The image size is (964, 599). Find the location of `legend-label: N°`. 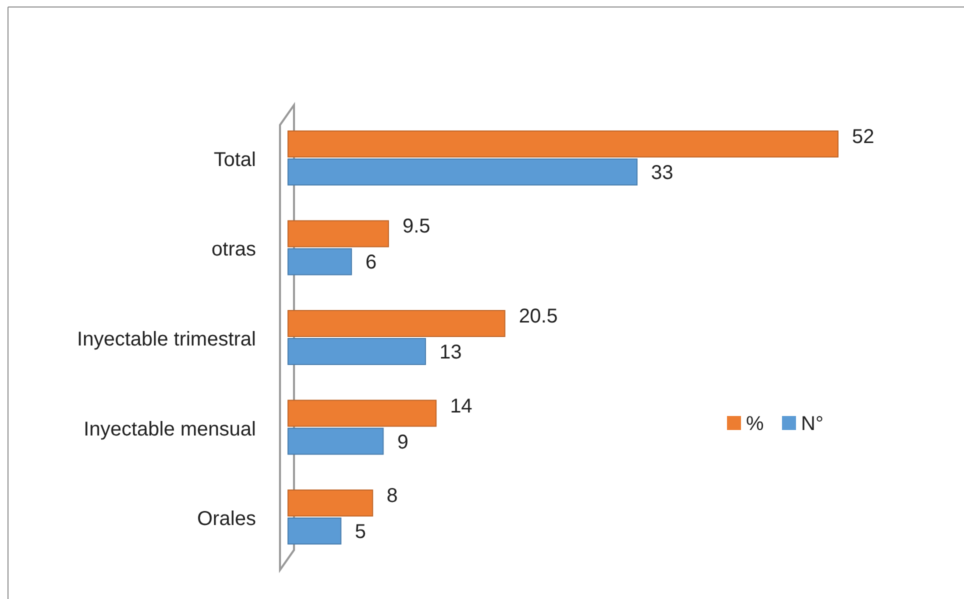

legend-label: N° is located at coordinates (812, 424).